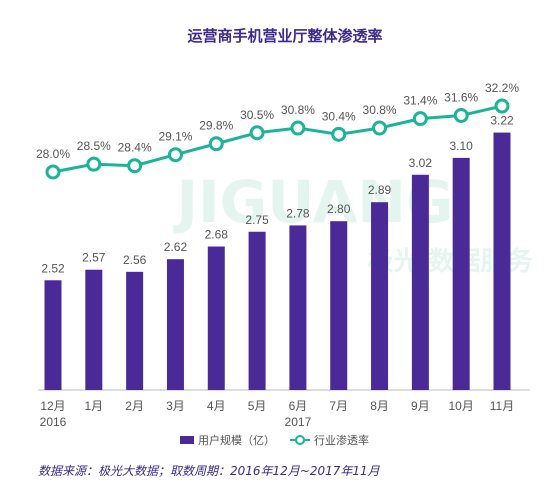 This screenshot has width=558, height=500. What do you see at coordinates (277, 414) in the screenshot?
I see `x-axis-ticks: 12月 1月 2月 3月 4月 5月 6月 7月 8月 9月 10月 11月 2016 2017` at bounding box center [277, 414].